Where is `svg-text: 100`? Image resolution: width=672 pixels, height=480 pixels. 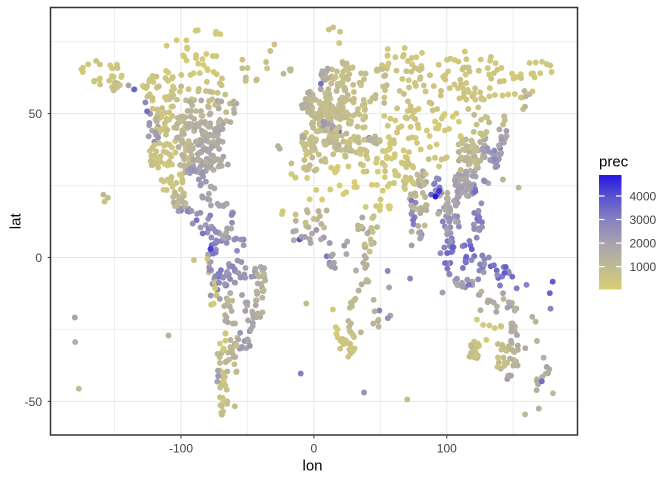
svg-text: 100 is located at coordinates (447, 448).